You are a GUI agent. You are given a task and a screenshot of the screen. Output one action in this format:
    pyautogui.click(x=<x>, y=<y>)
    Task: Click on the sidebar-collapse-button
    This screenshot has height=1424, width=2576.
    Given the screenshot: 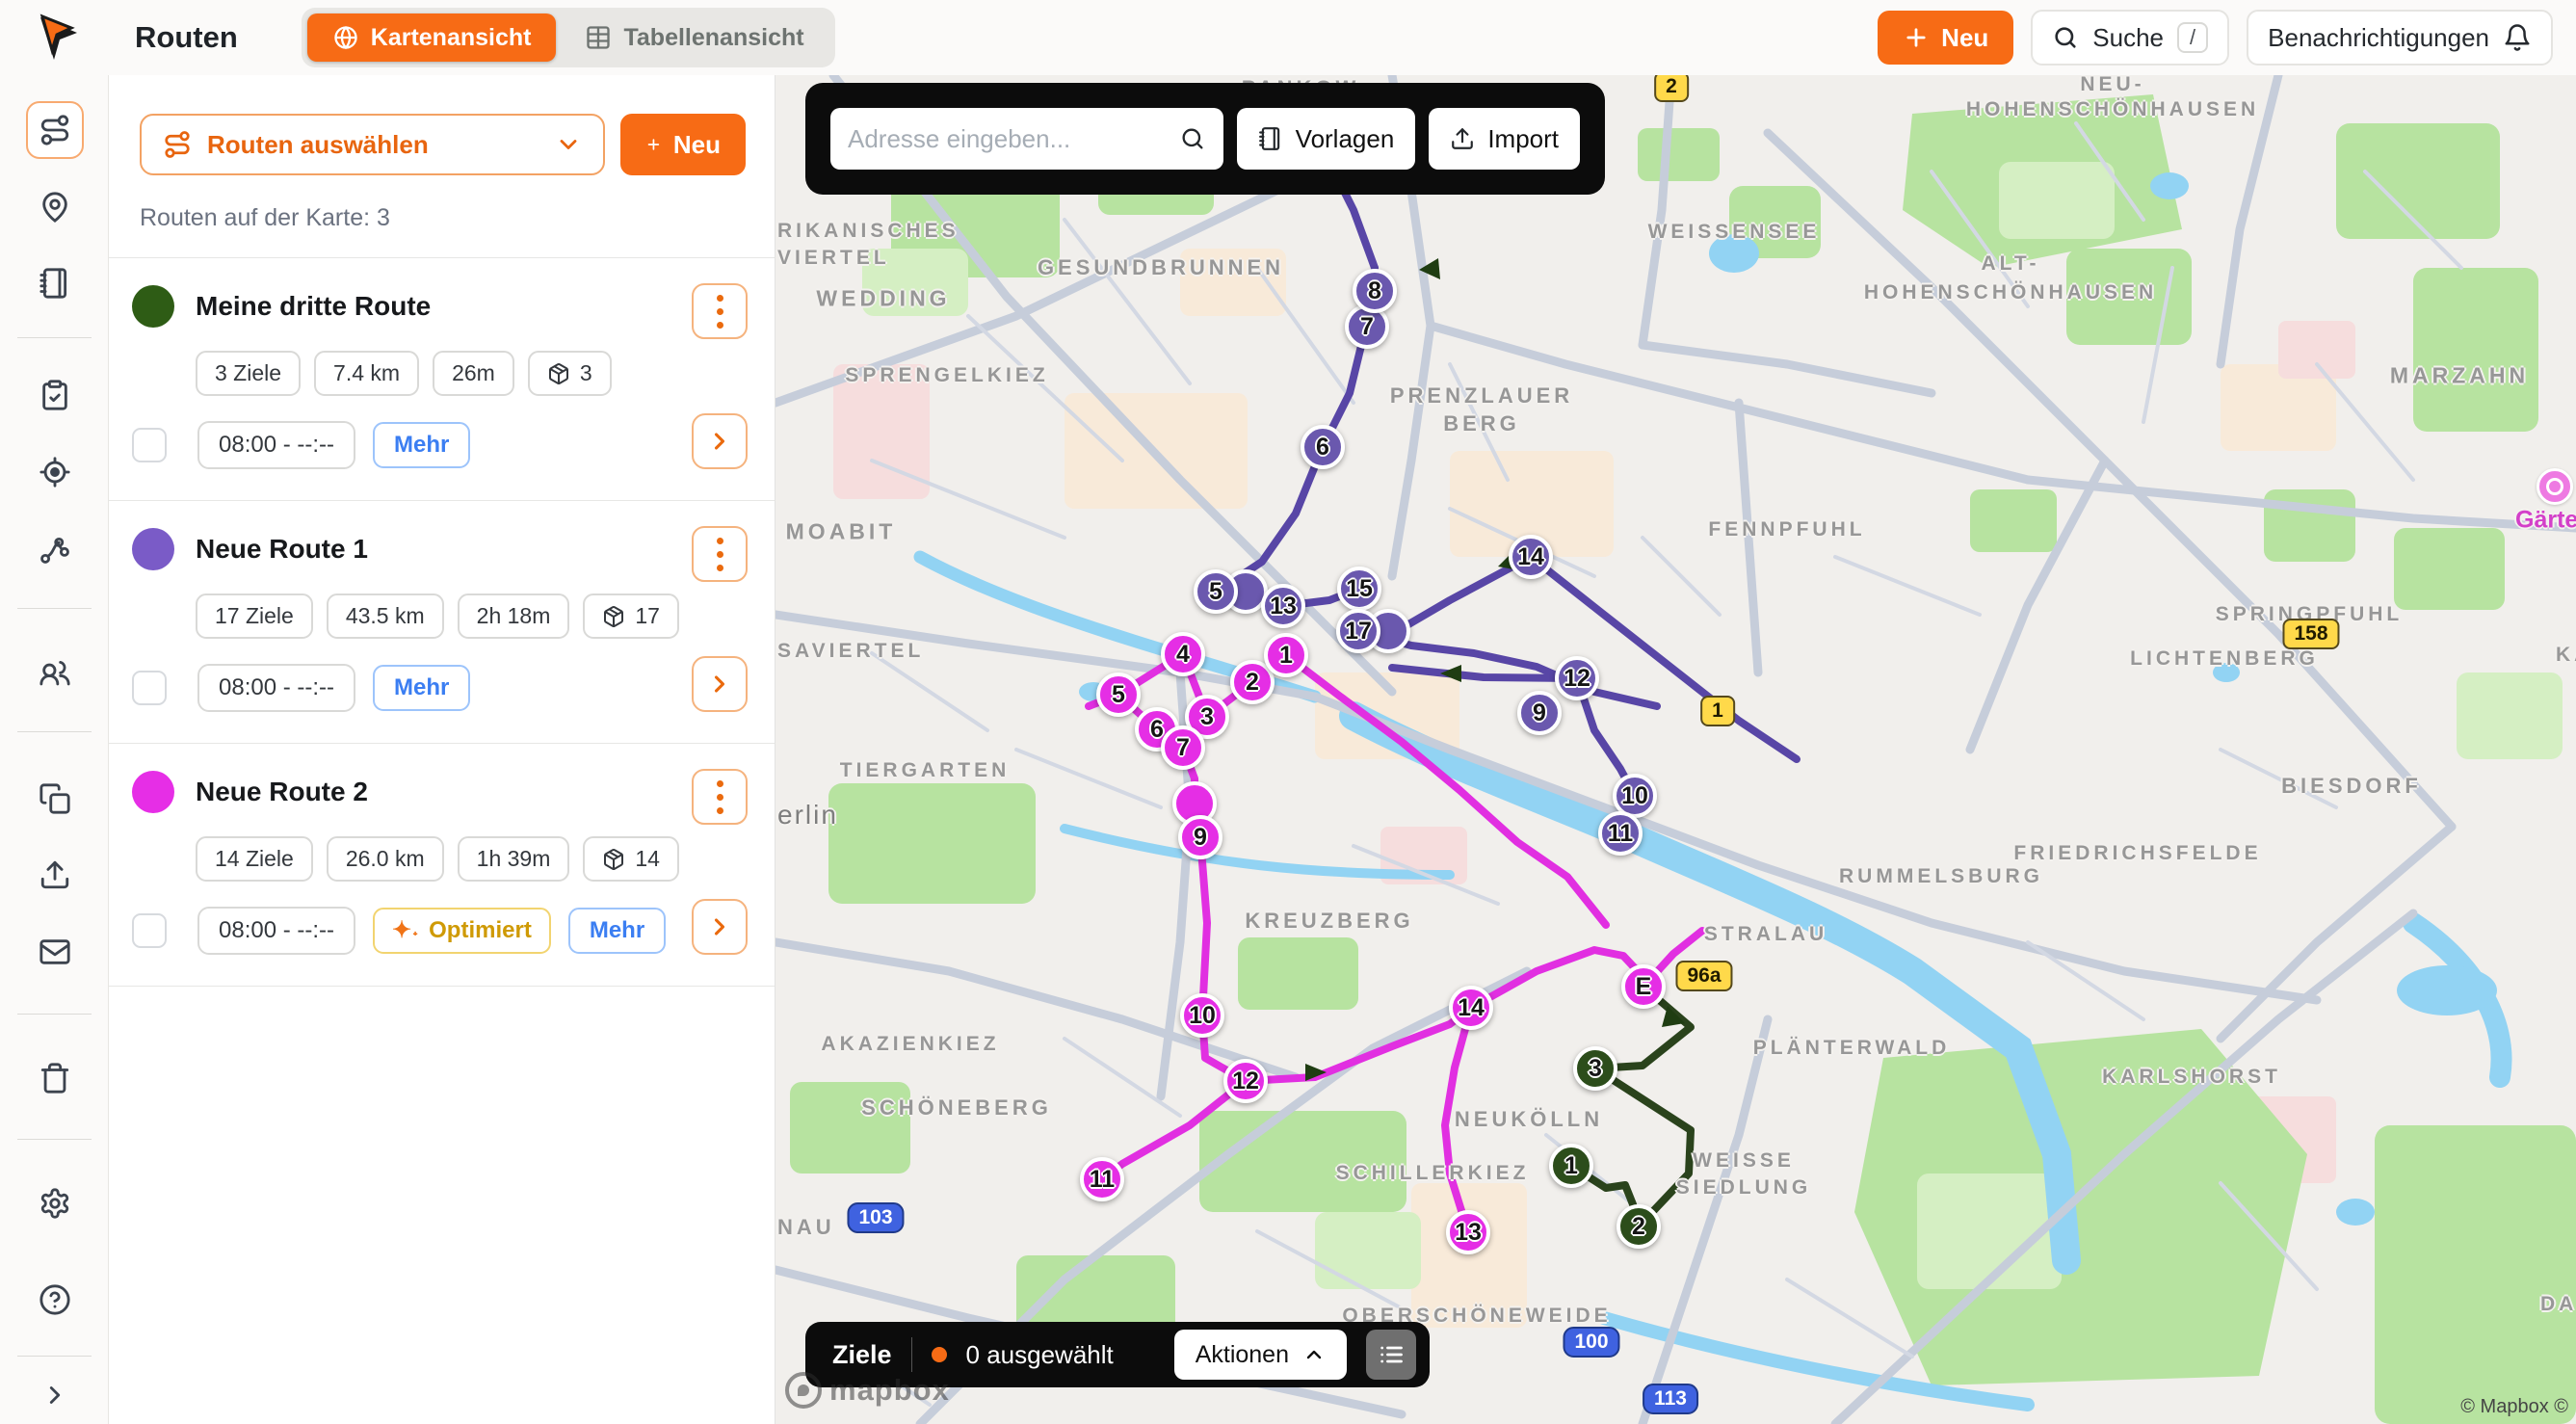 What is the action you would take?
    pyautogui.click(x=55, y=1395)
    